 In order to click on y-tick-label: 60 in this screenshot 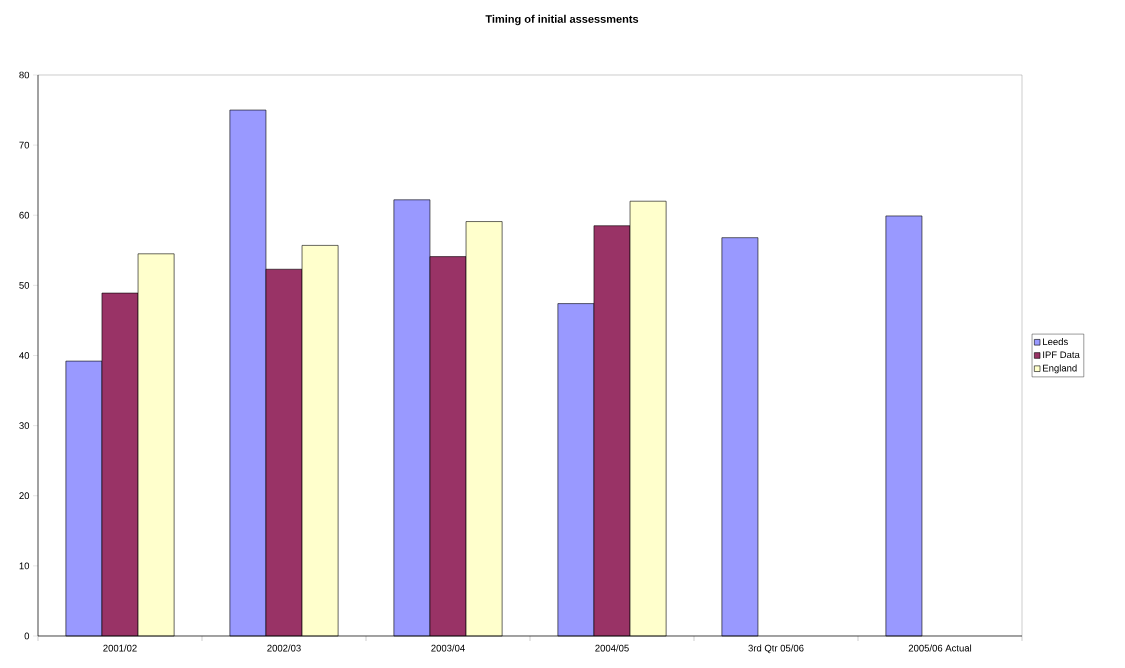, I will do `click(24, 215)`.